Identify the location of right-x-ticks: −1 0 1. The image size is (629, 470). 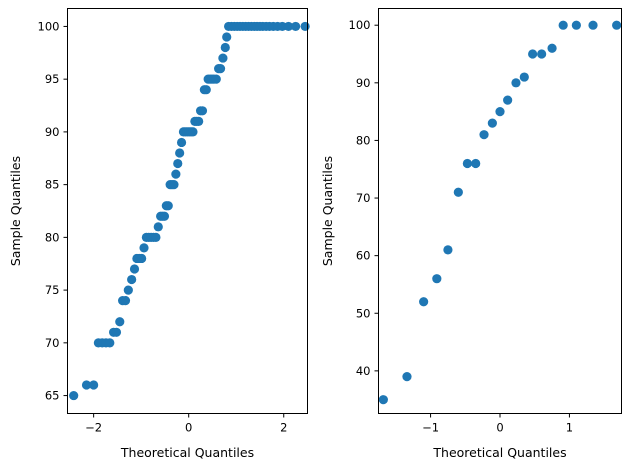
(497, 424).